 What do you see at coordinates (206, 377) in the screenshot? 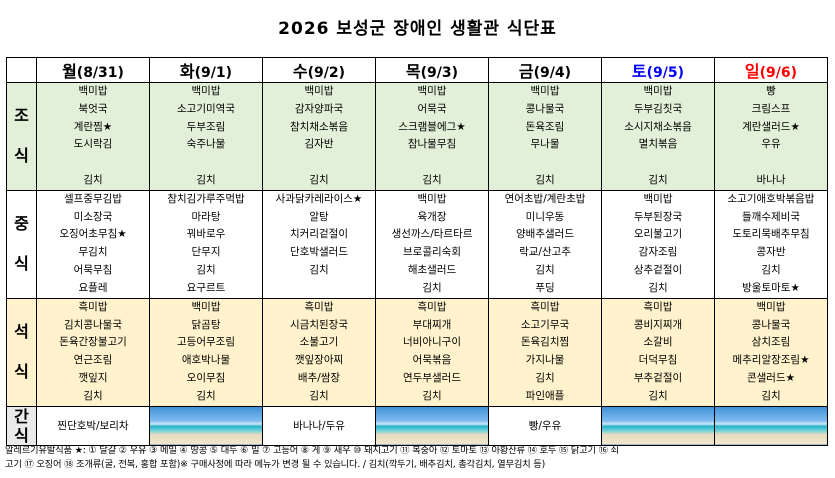
I see `menu-item: 오이무침` at bounding box center [206, 377].